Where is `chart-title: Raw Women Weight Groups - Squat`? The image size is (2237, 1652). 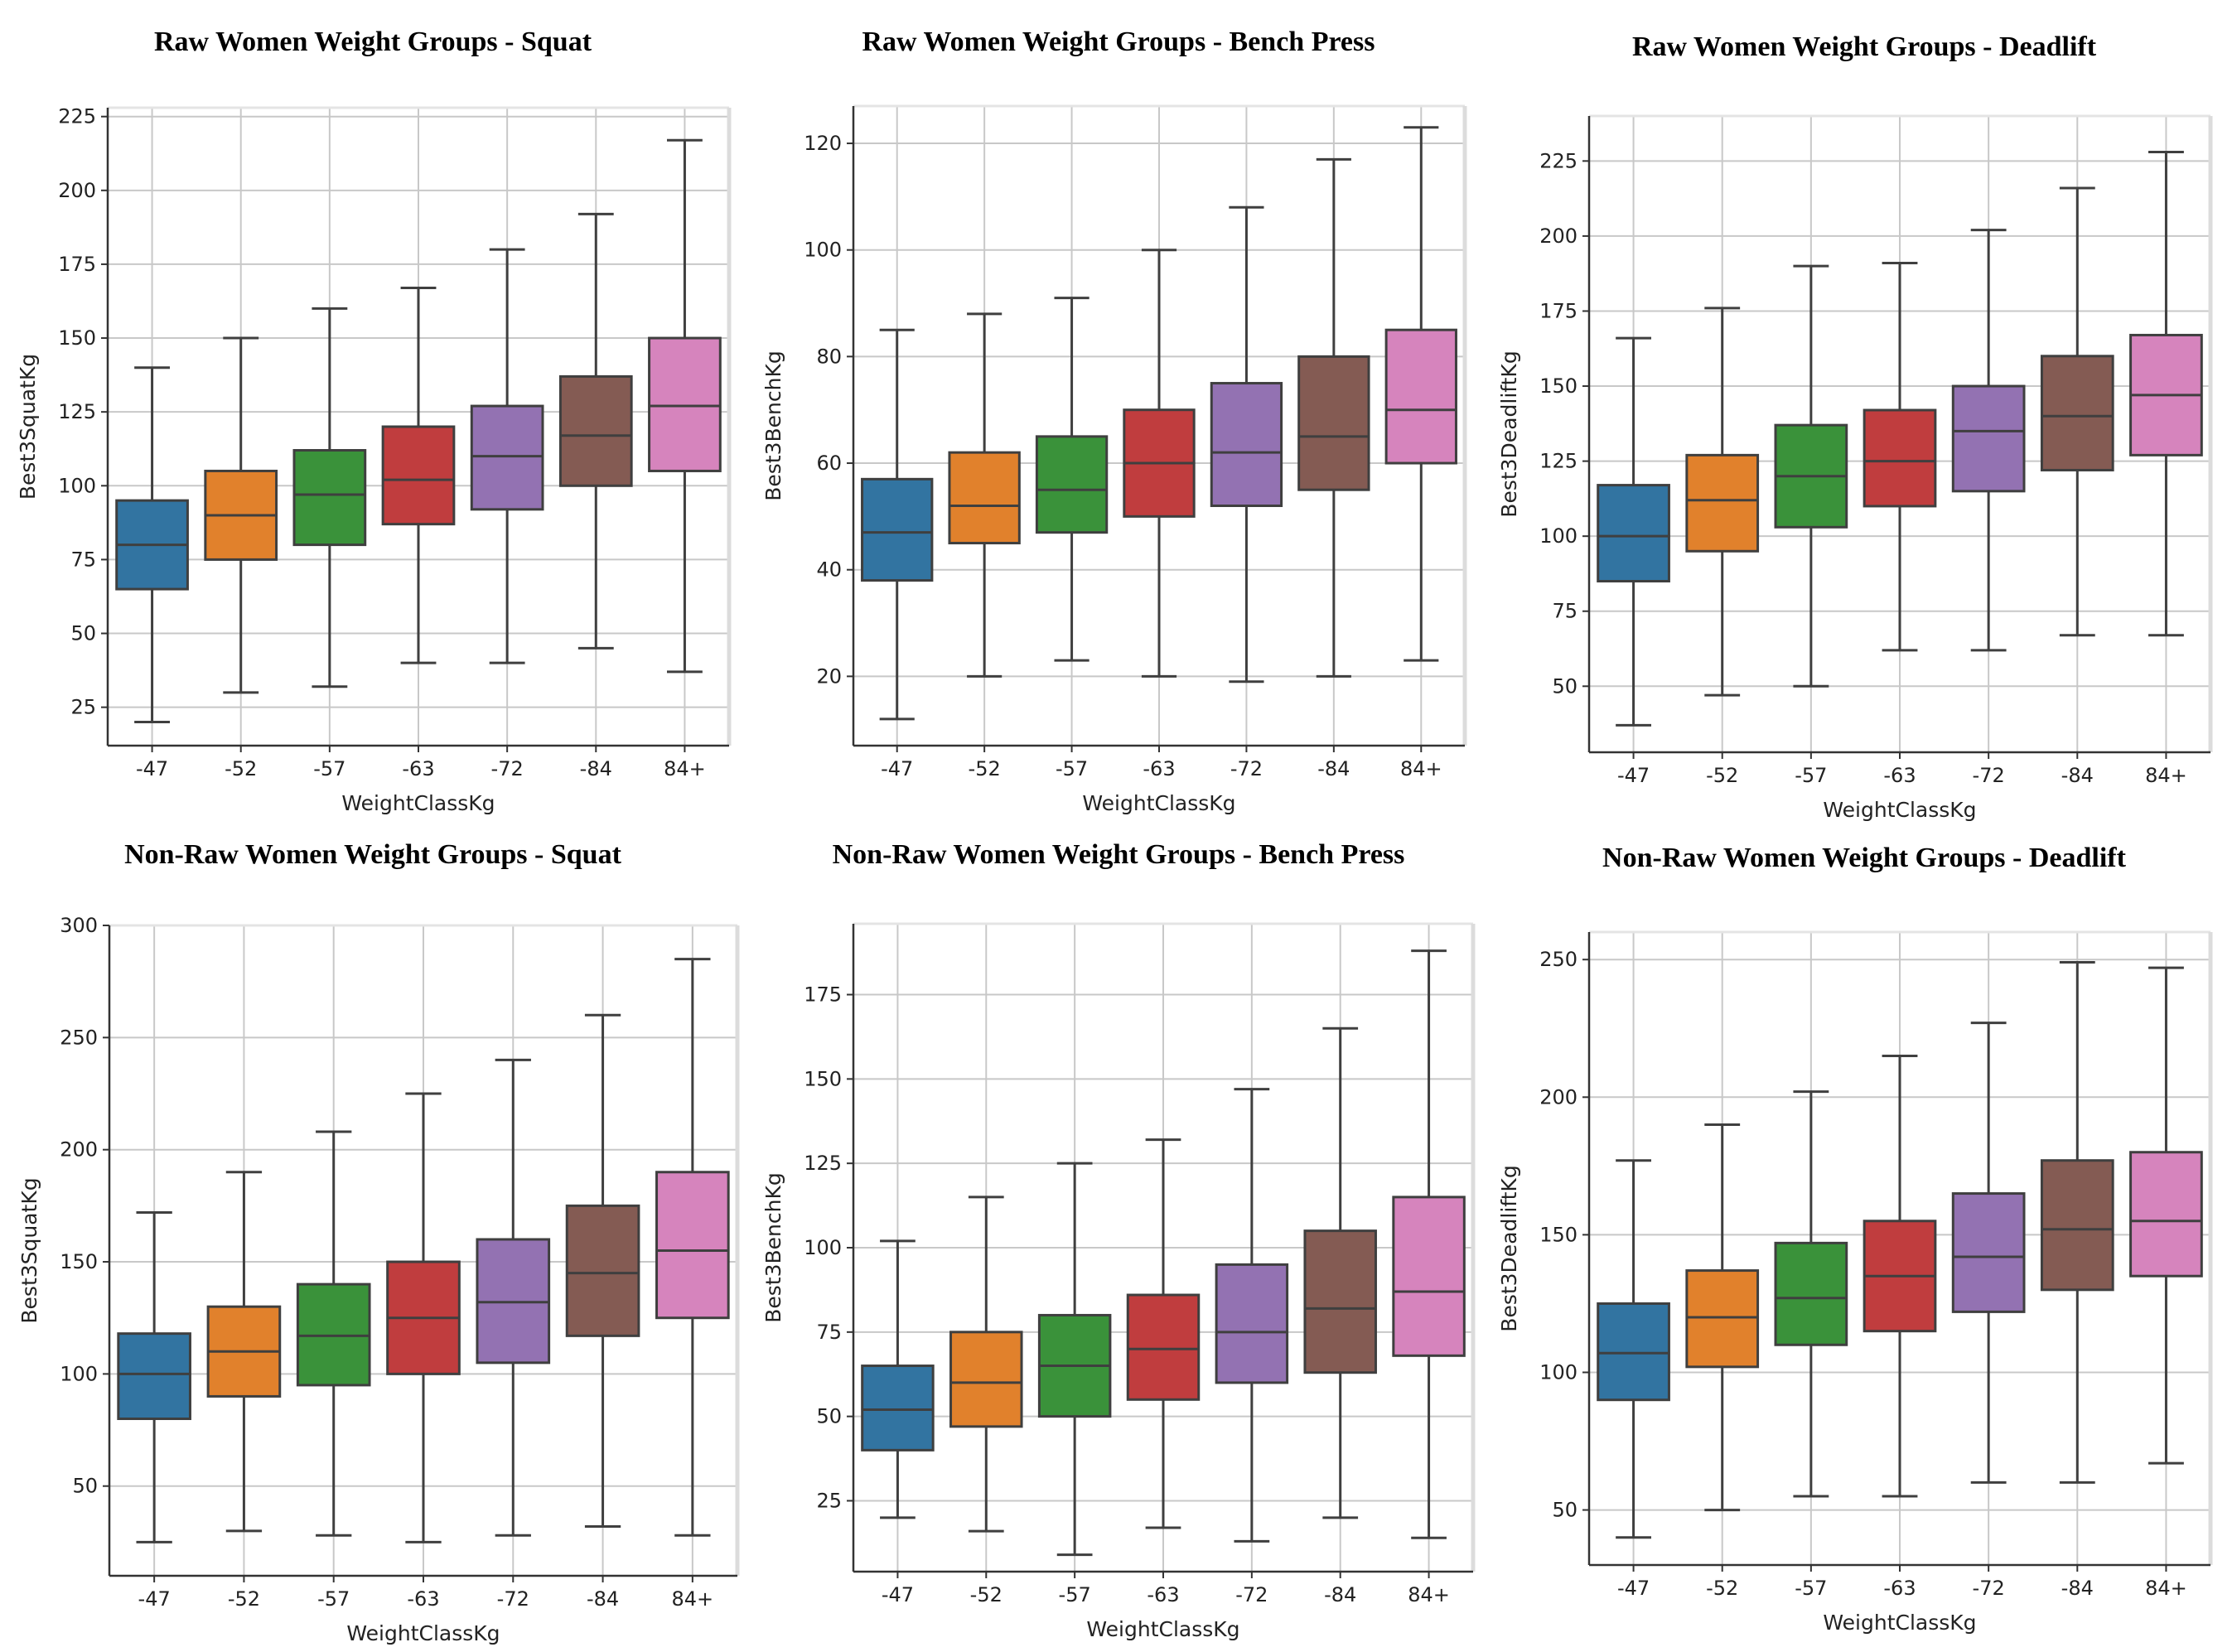 chart-title: Raw Women Weight Groups - Squat is located at coordinates (372, 42).